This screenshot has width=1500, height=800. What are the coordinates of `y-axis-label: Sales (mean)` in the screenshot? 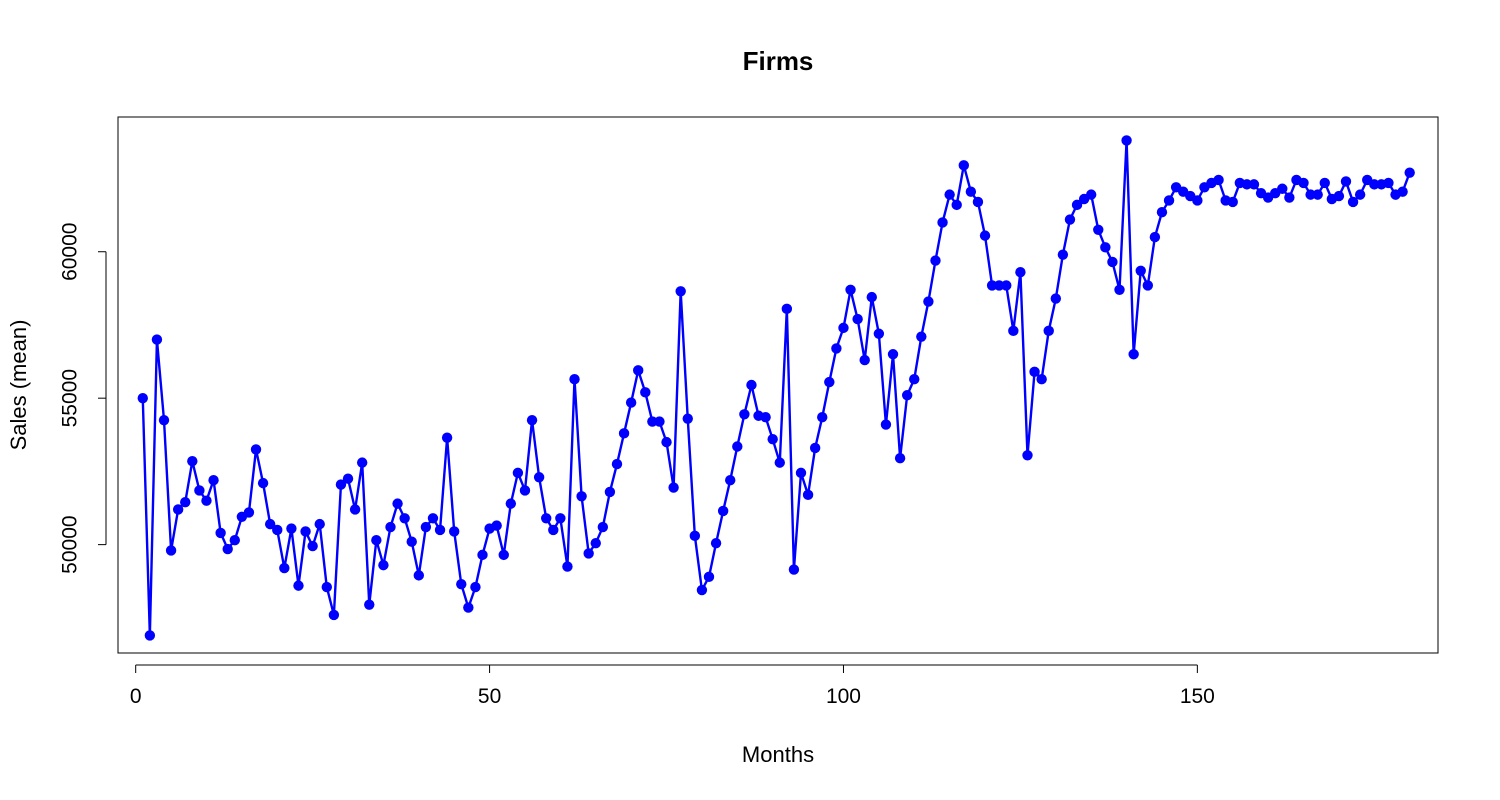 It's located at (18, 385).